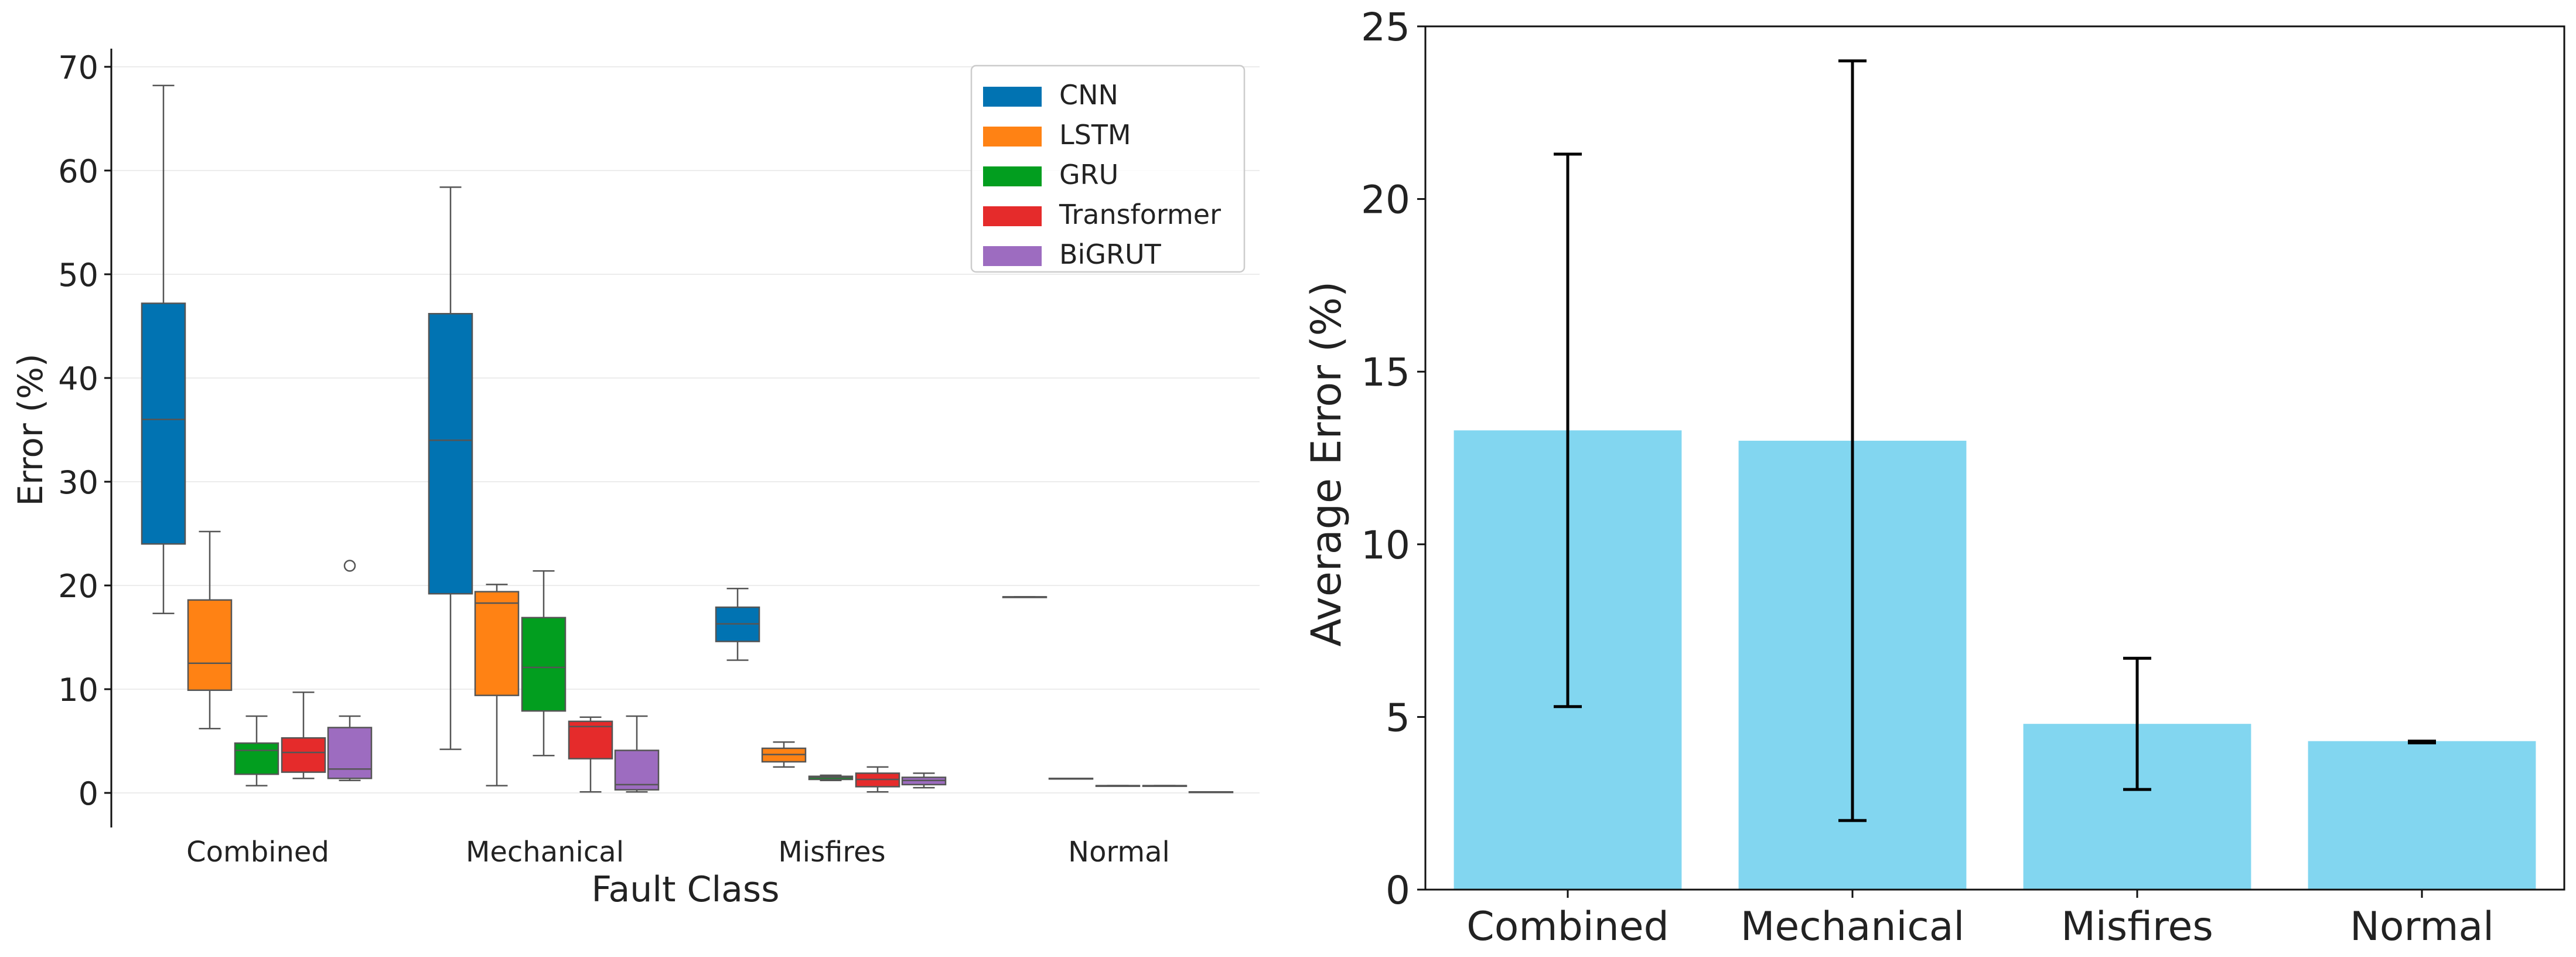 Image resolution: width=2576 pixels, height=957 pixels. I want to click on legend: CNN LSTM GRU Transformer BiGRUT, so click(1108, 168).